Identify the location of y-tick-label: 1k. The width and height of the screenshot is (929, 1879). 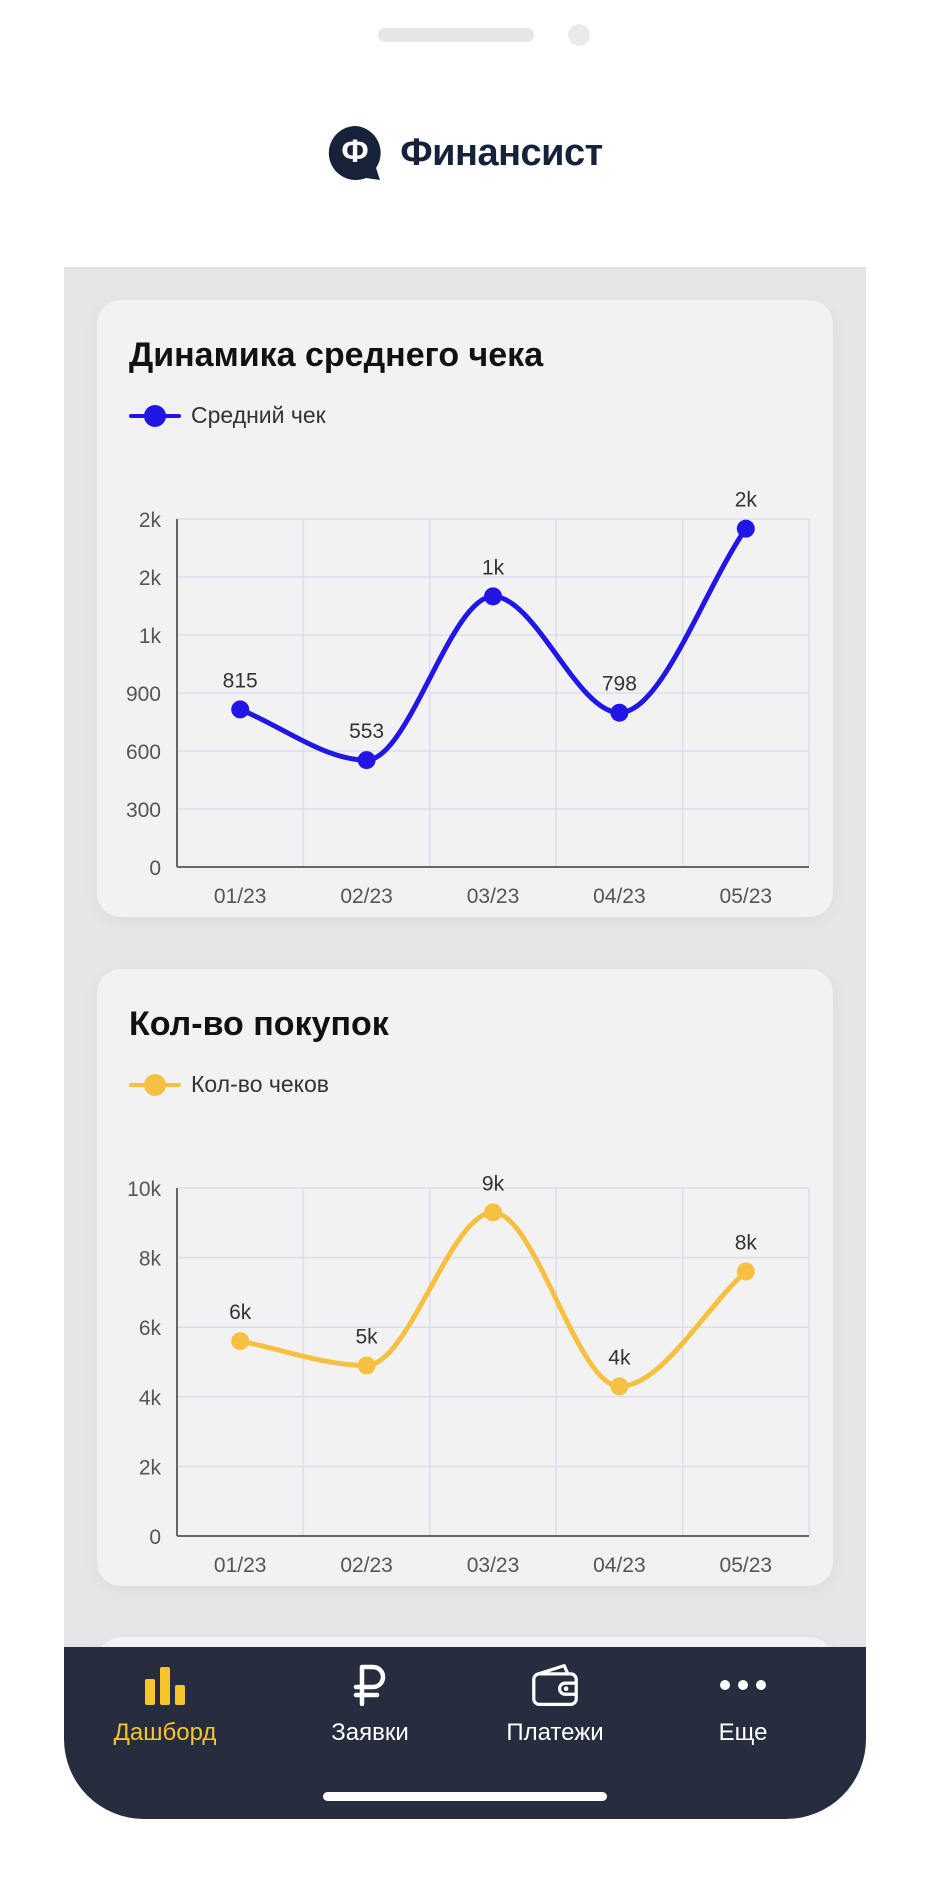
(150, 636).